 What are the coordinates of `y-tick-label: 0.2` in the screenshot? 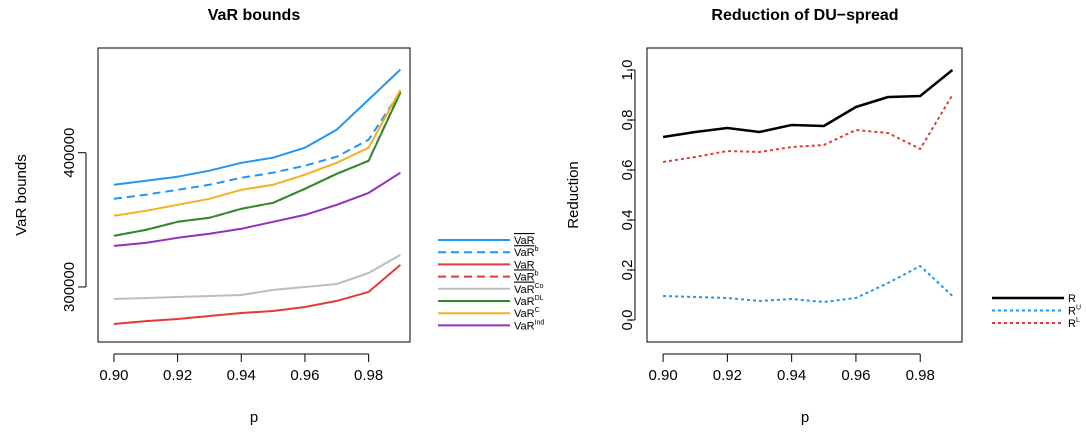 It's located at (627, 270).